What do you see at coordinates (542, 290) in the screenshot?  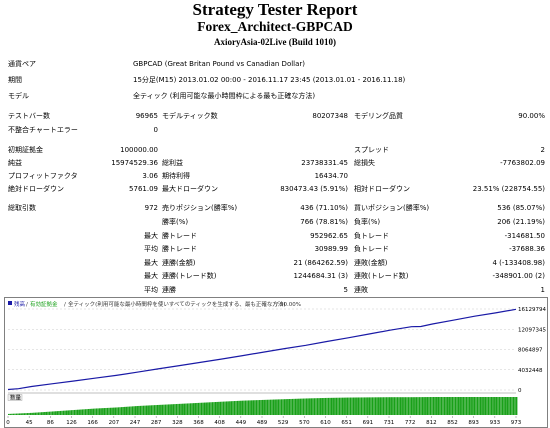 I see `avgcl-value: 1` at bounding box center [542, 290].